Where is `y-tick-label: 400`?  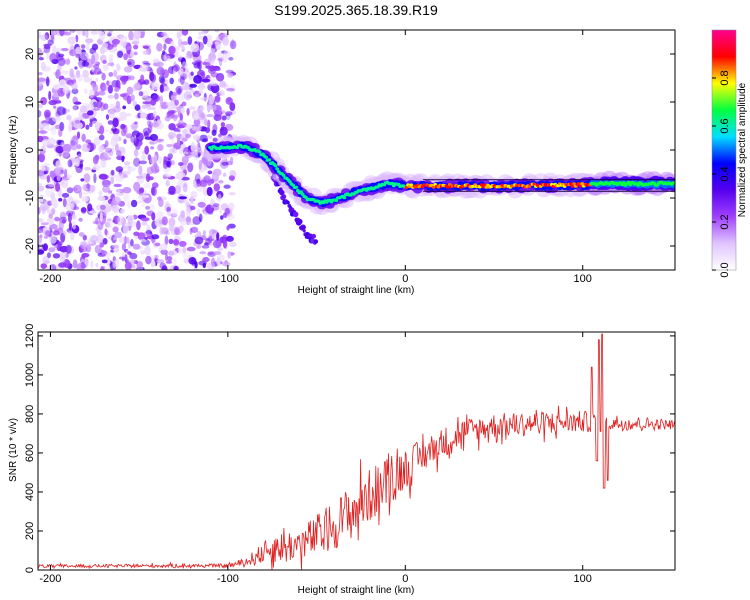
y-tick-label: 400 is located at coordinates (30, 492).